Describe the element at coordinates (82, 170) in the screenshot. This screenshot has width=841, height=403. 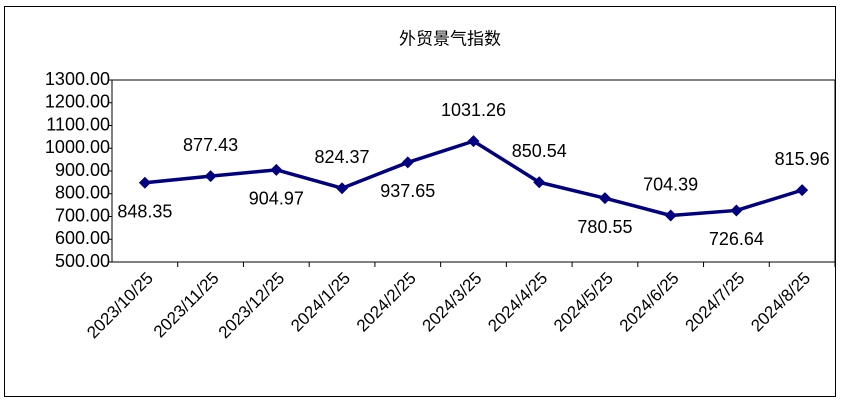
I see `y-tick-label: 900.00` at that location.